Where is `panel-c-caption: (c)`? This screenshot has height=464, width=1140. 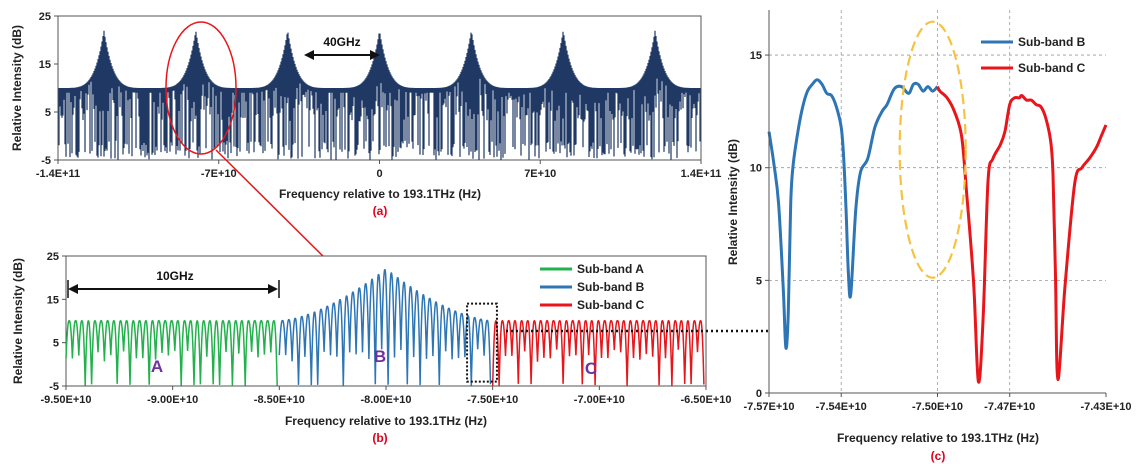
panel-c-caption: (c) is located at coordinates (938, 456).